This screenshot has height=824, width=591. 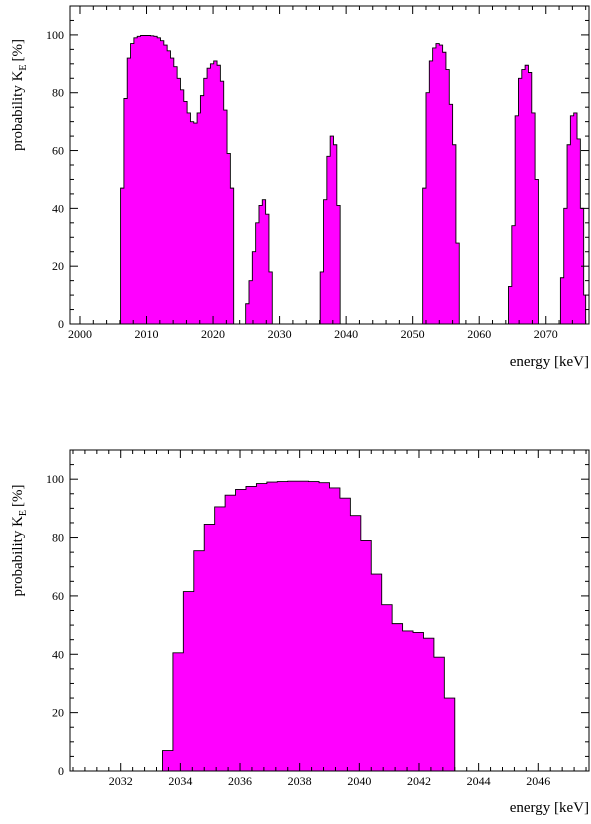 I want to click on x-tick-label: 2038, so click(x=300, y=781).